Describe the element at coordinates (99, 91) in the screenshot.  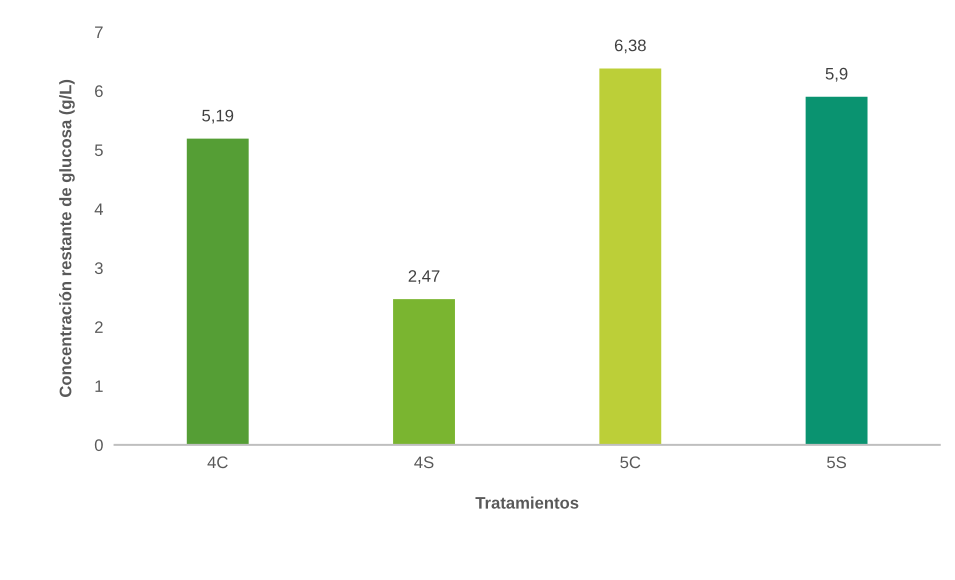
I see `y-tick-label: 6` at that location.